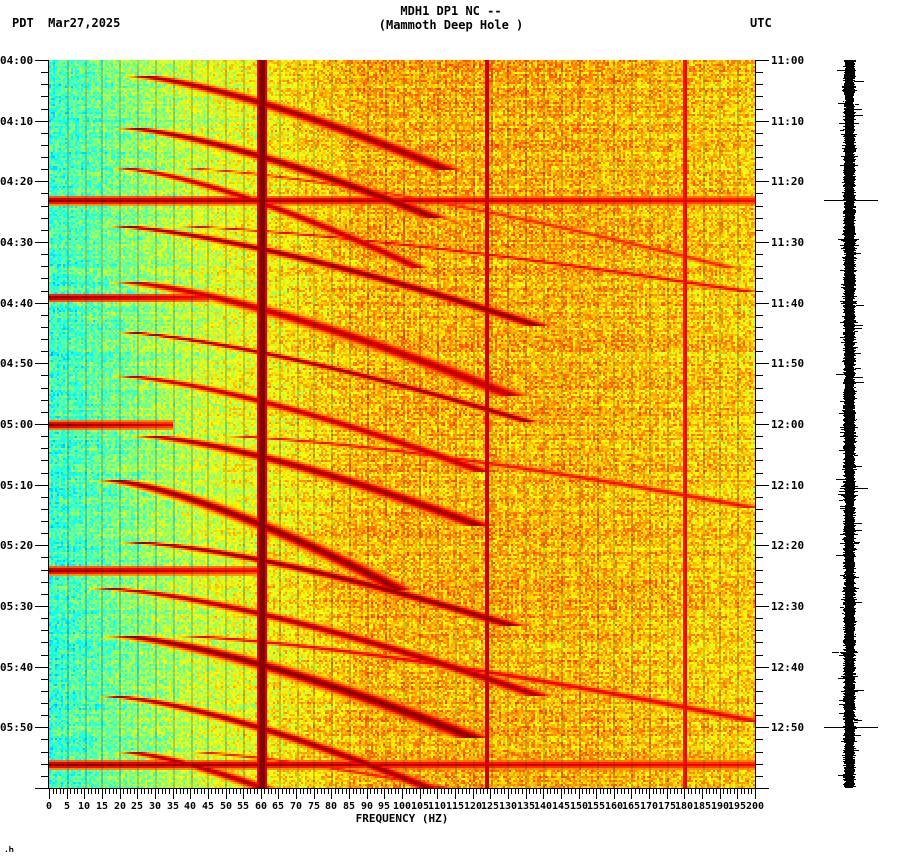 This screenshot has width=902, height=864. What do you see at coordinates (761, 23) in the screenshot?
I see `header-timezone-utc: UTC` at bounding box center [761, 23].